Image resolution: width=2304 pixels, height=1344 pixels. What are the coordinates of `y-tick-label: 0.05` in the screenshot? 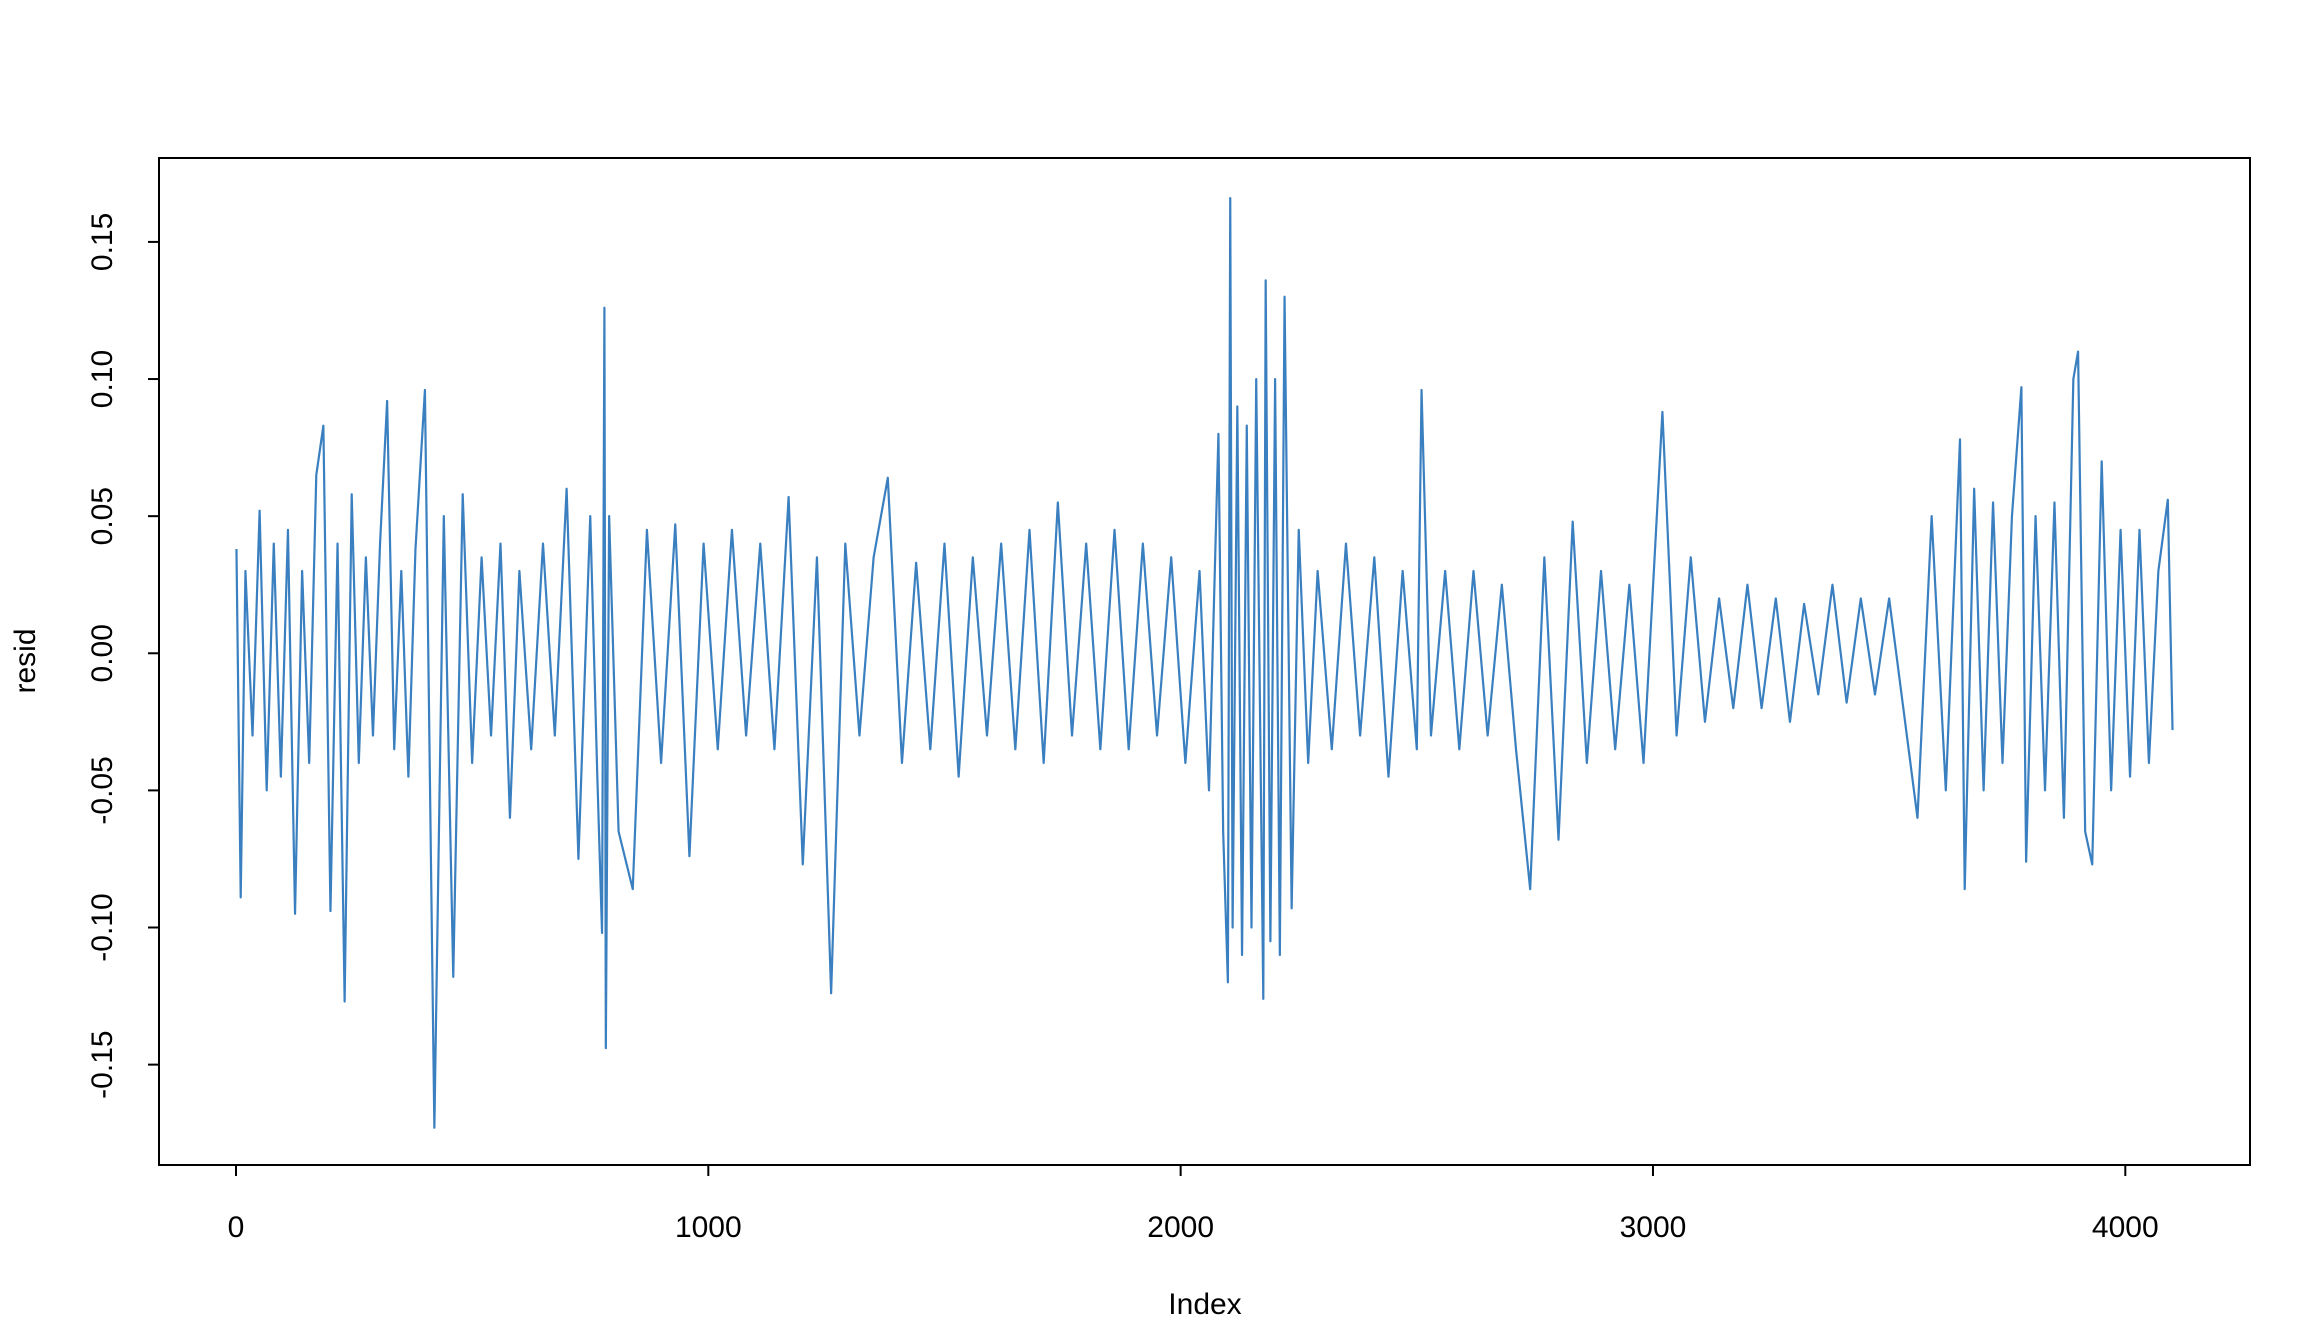 It's located at (102, 516).